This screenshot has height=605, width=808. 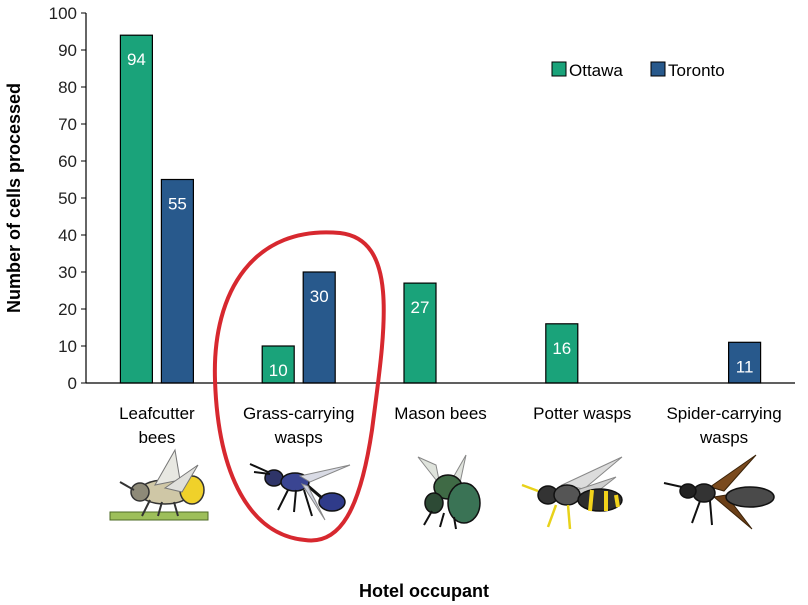 What do you see at coordinates (300, 492) in the screenshot?
I see `grass-carrying-wasp-icon` at bounding box center [300, 492].